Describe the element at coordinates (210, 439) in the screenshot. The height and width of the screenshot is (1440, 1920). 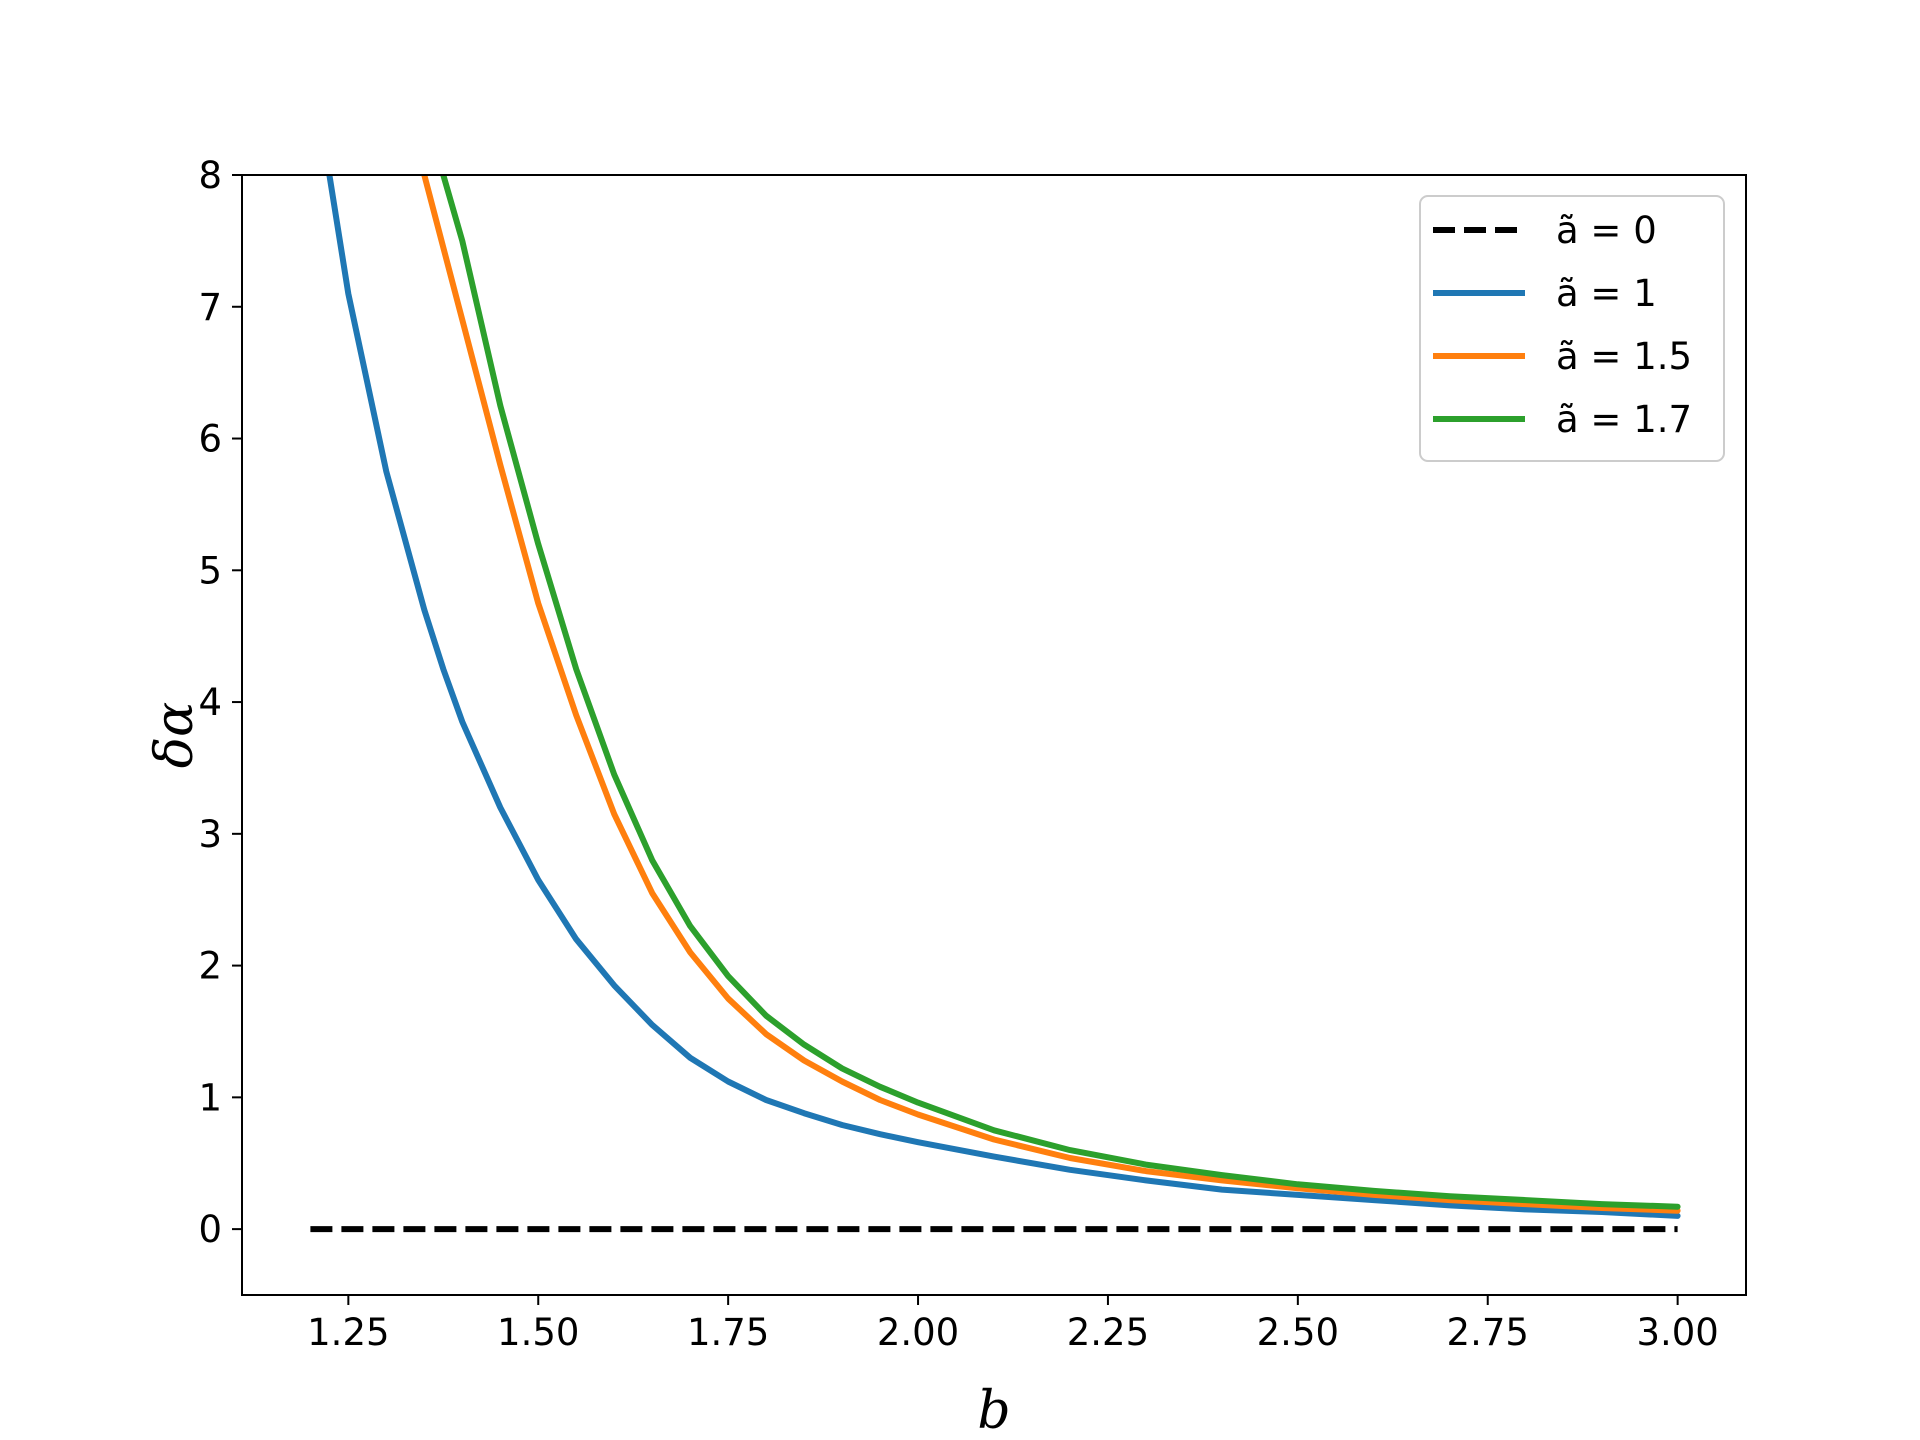
I see `y-tick-label: 6` at that location.